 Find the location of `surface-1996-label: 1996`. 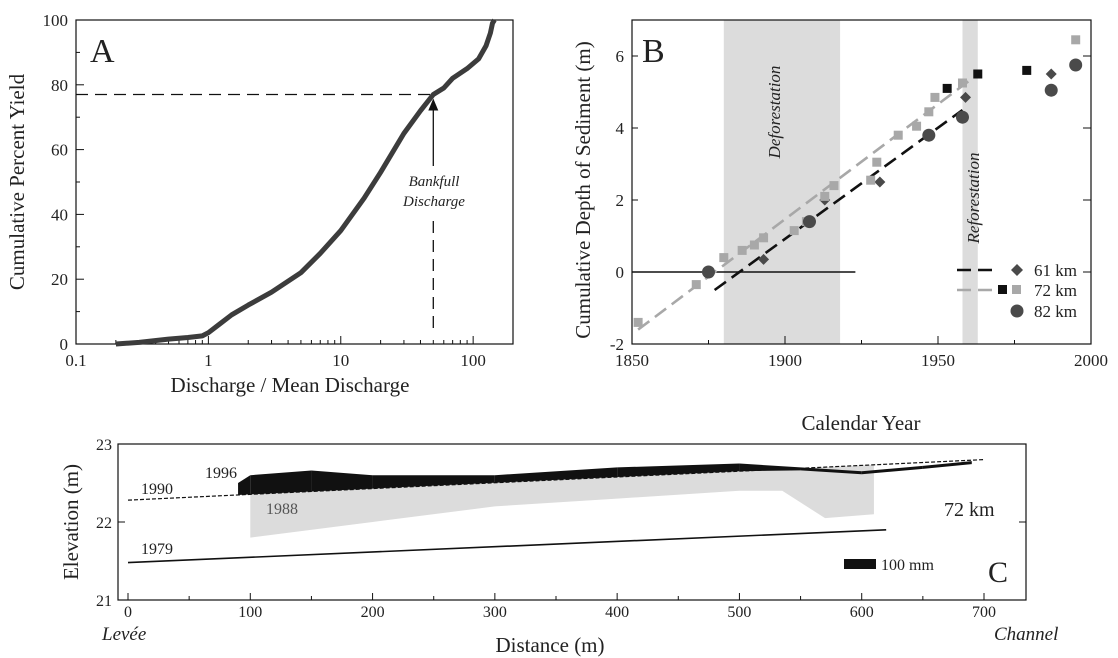

surface-1996-label: 1996 is located at coordinates (221, 473).